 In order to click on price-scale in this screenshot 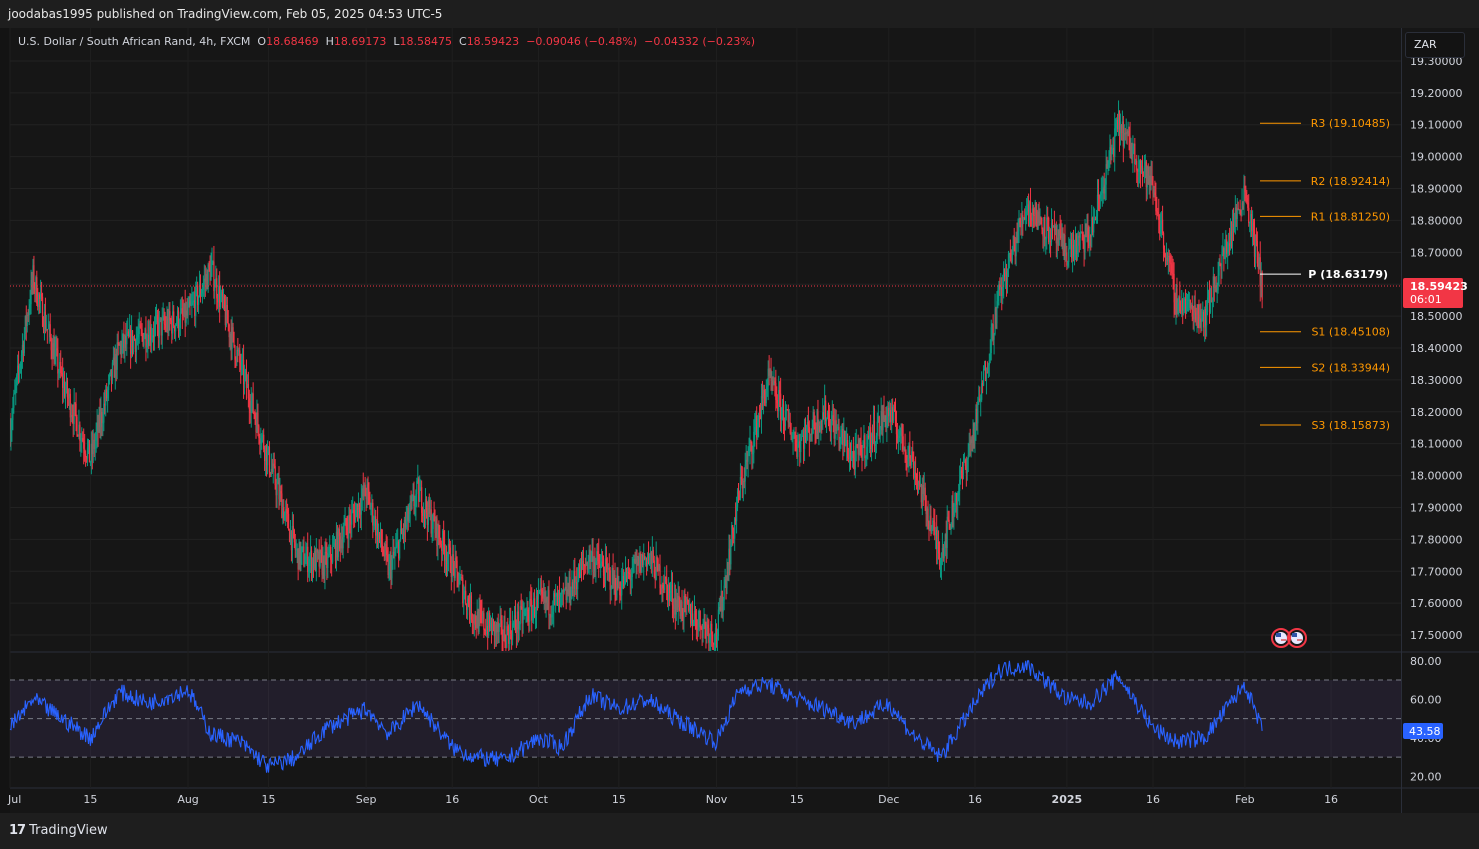, I will do `click(1440, 420)`.